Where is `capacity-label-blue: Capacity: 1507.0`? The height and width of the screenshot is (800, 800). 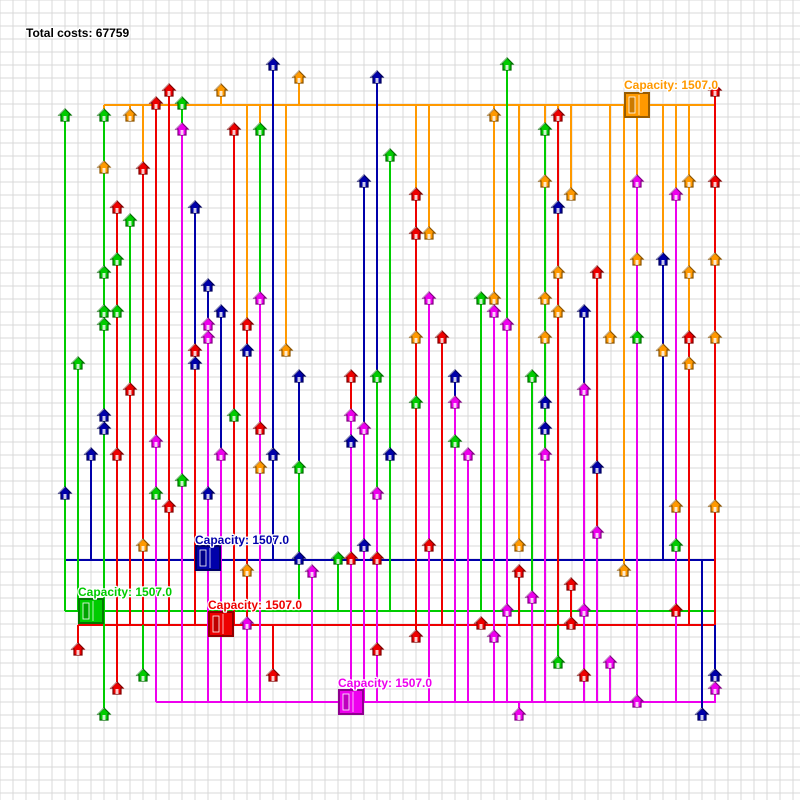 capacity-label-blue: Capacity: 1507.0 is located at coordinates (242, 540).